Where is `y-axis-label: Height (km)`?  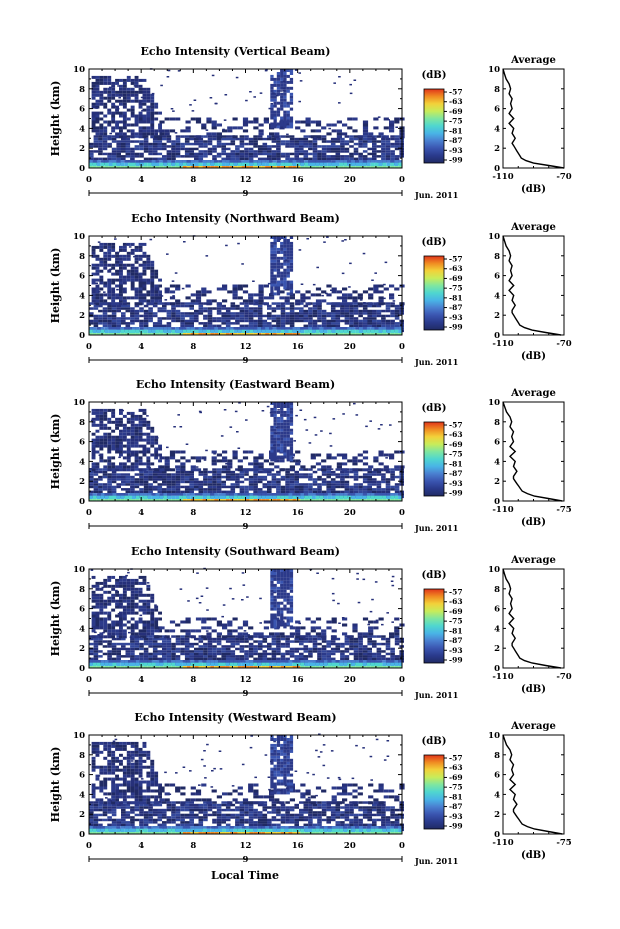 y-axis-label: Height (km) is located at coordinates (55, 452).